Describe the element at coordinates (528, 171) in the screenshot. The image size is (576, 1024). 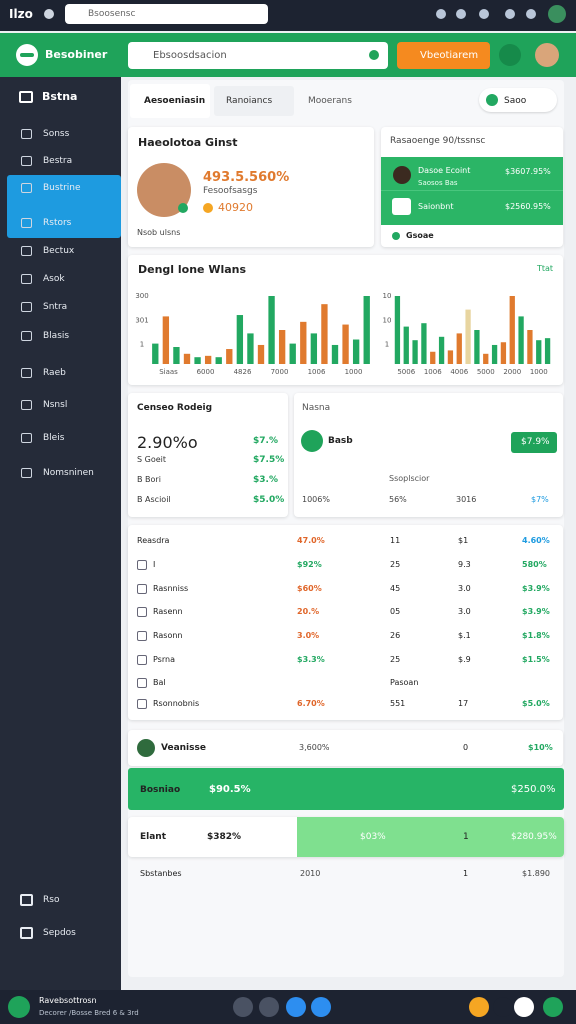
I see `row-value: $3607.95%` at that location.